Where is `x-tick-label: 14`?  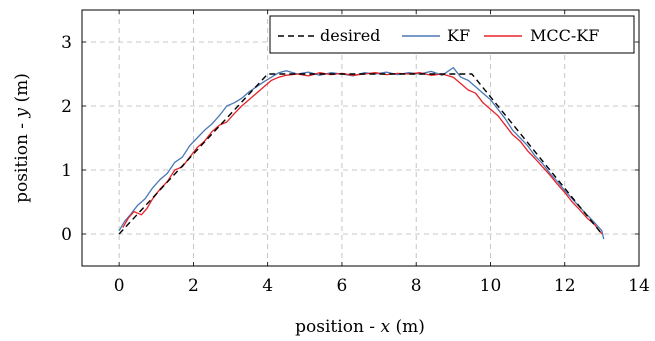 x-tick-label: 14 is located at coordinates (639, 286).